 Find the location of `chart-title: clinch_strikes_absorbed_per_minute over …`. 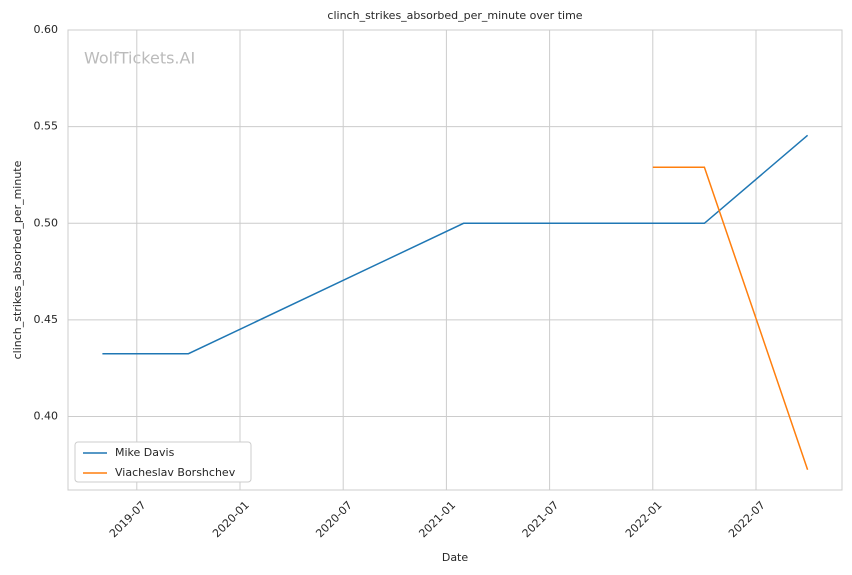

chart-title: clinch_strikes_absorbed_per_minute over … is located at coordinates (454, 15).